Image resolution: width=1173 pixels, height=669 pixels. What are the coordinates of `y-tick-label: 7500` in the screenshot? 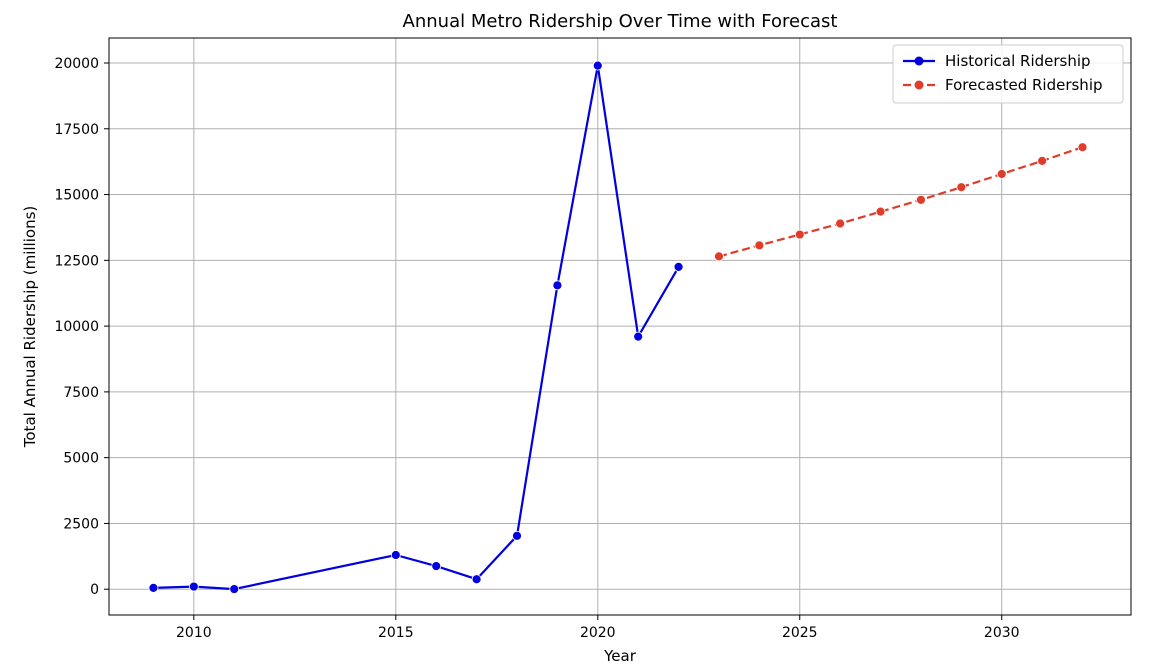 It's located at (81, 393).